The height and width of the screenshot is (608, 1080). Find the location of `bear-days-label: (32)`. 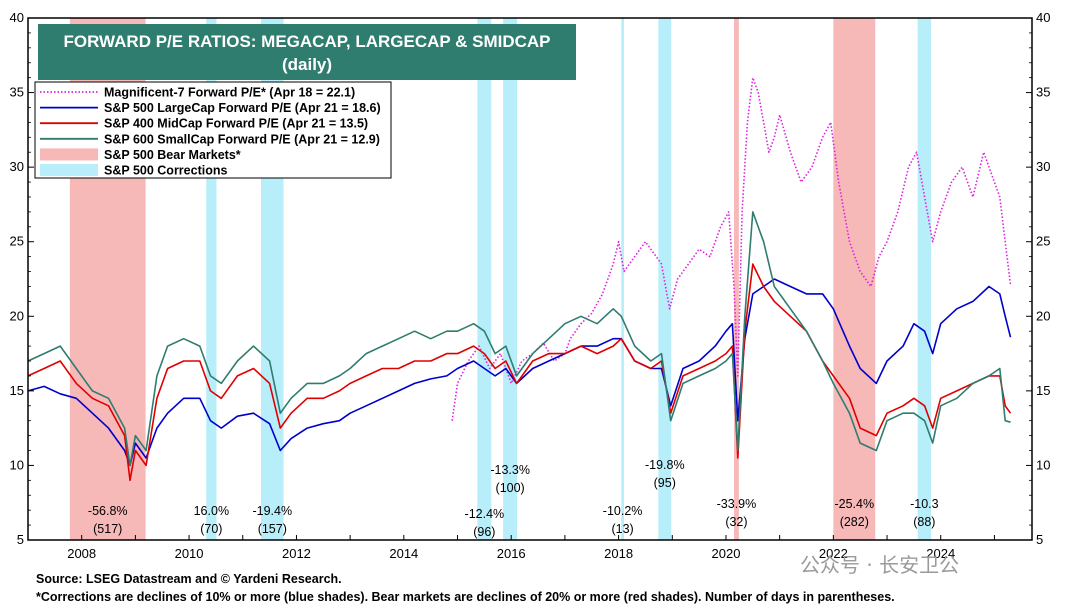

bear-days-label: (32) is located at coordinates (736, 522).